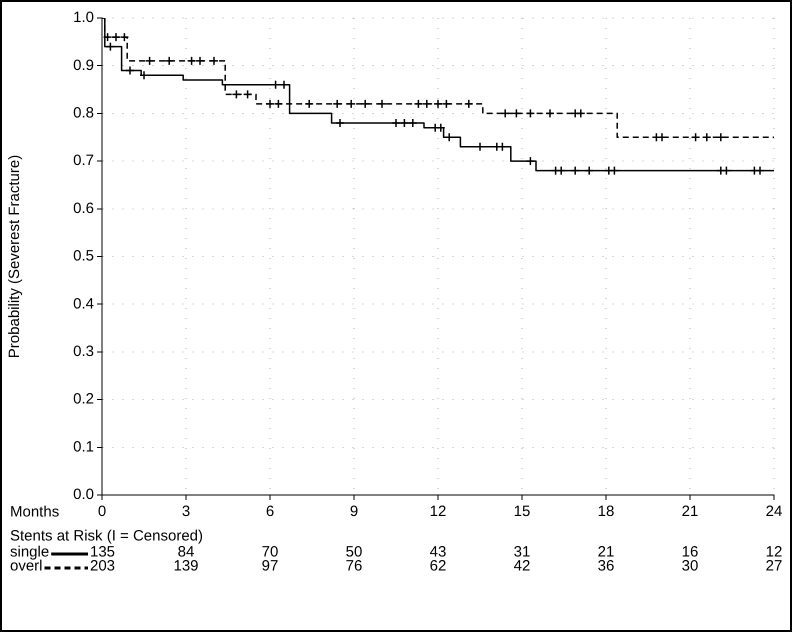  I want to click on text: Stents at Risk (I = Censored), so click(106, 536).